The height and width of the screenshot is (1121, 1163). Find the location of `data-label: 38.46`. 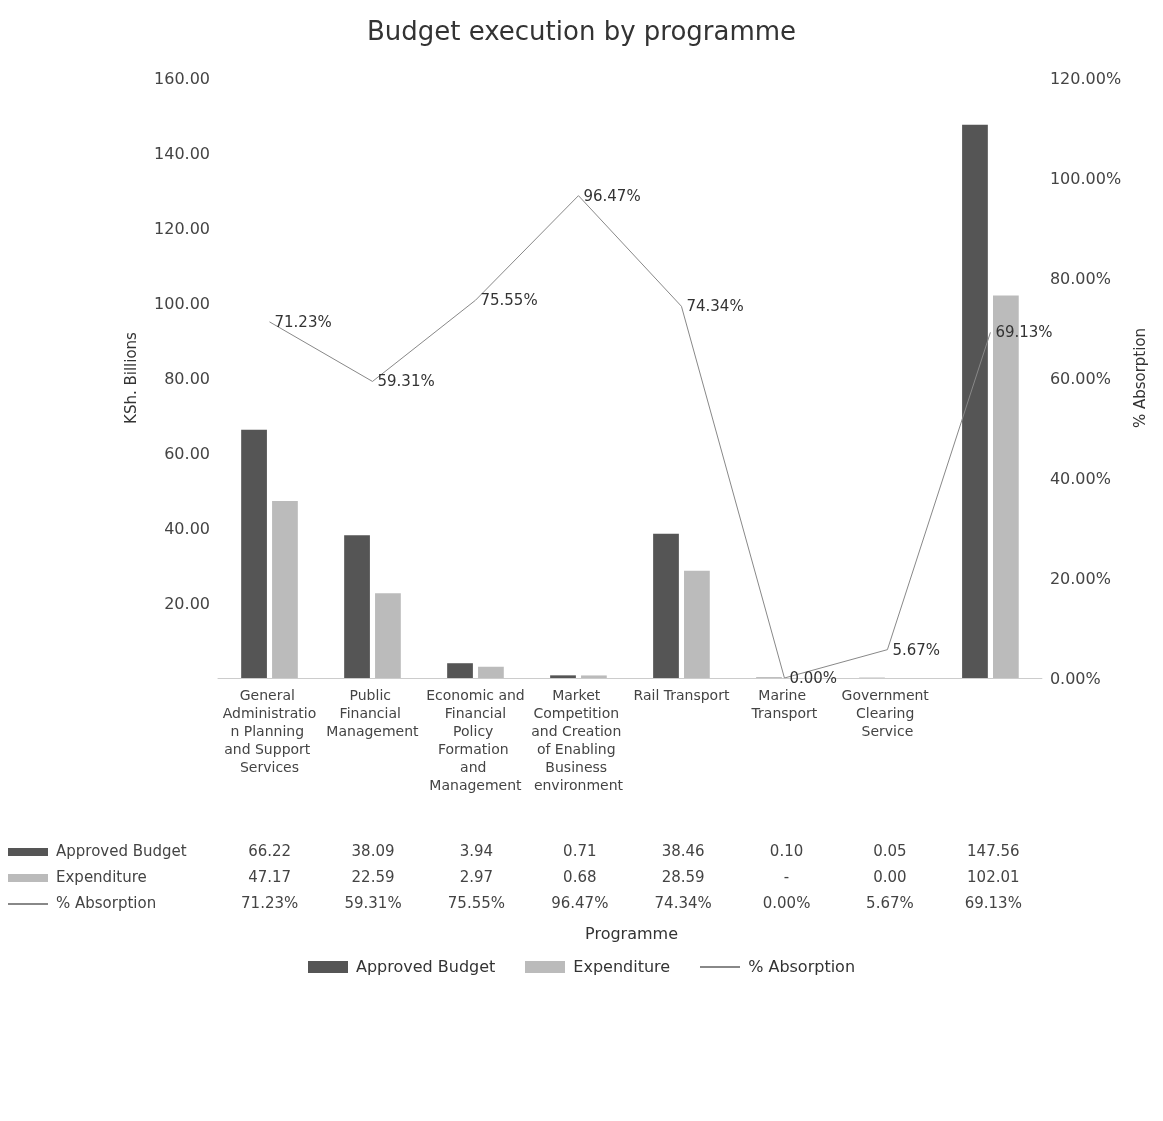

data-label: 38.46 is located at coordinates (683, 851).